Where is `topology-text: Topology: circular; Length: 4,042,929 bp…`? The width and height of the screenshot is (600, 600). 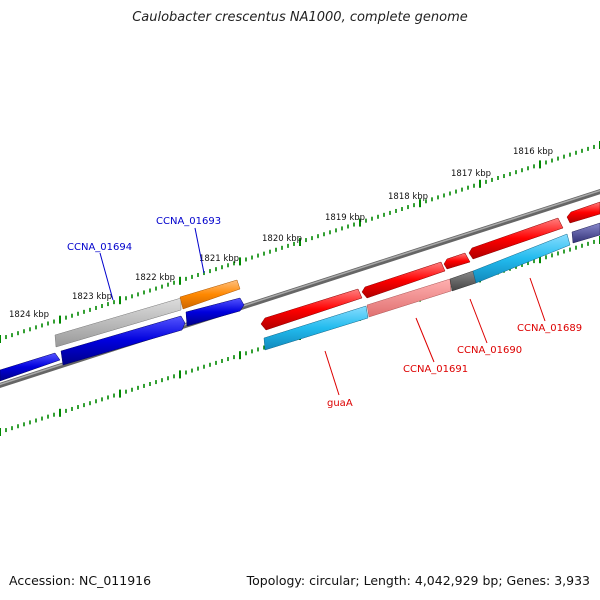 topology-text: Topology: circular; Length: 4,042,929 bp… is located at coordinates (418, 580).